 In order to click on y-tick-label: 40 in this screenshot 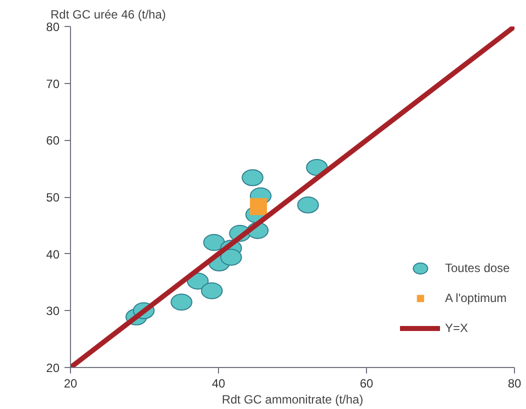, I will do `click(53, 254)`.